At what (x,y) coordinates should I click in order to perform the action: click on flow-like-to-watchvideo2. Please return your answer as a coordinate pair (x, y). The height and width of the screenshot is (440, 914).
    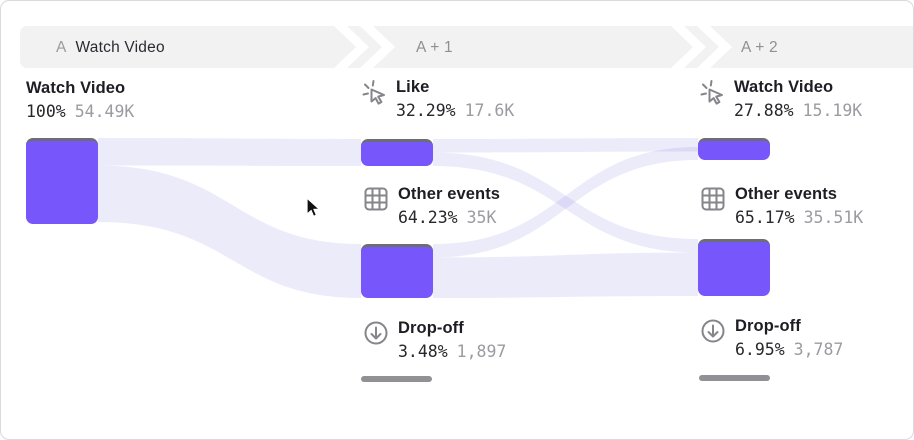
    Looking at the image, I should click on (565, 145).